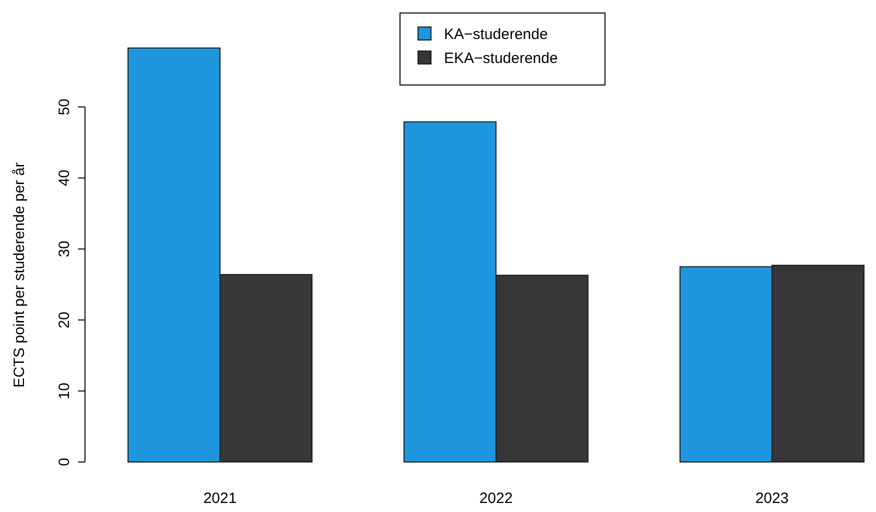  What do you see at coordinates (501, 58) in the screenshot?
I see `legend-label: EKA−studerende` at bounding box center [501, 58].